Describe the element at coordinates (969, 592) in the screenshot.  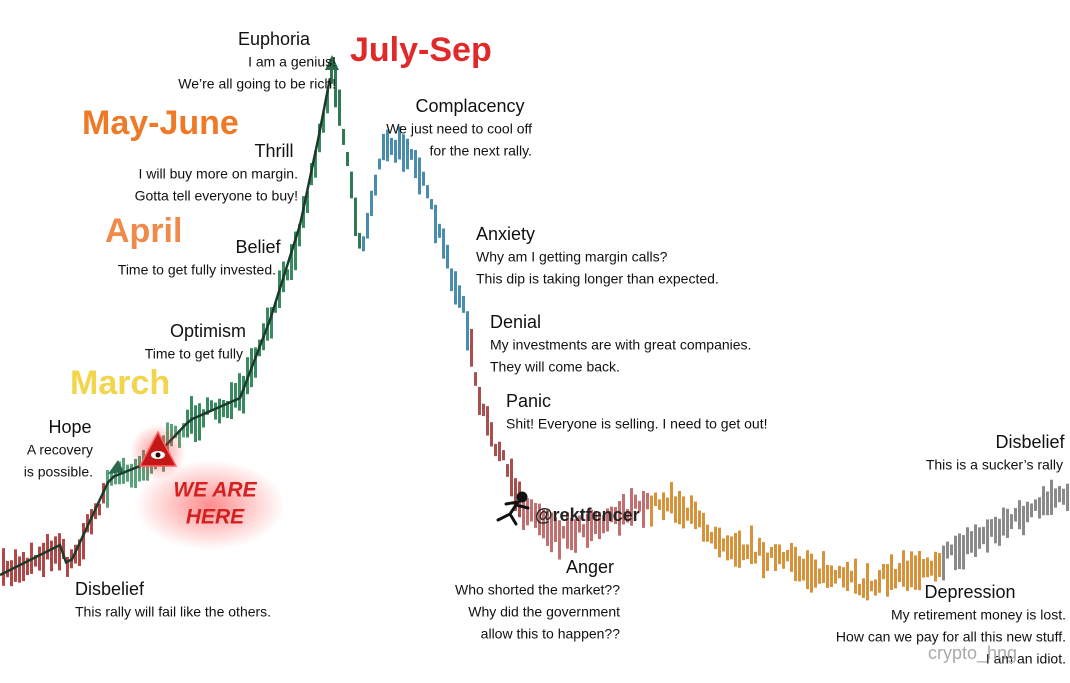
I see `stage-title: Depression` at that location.